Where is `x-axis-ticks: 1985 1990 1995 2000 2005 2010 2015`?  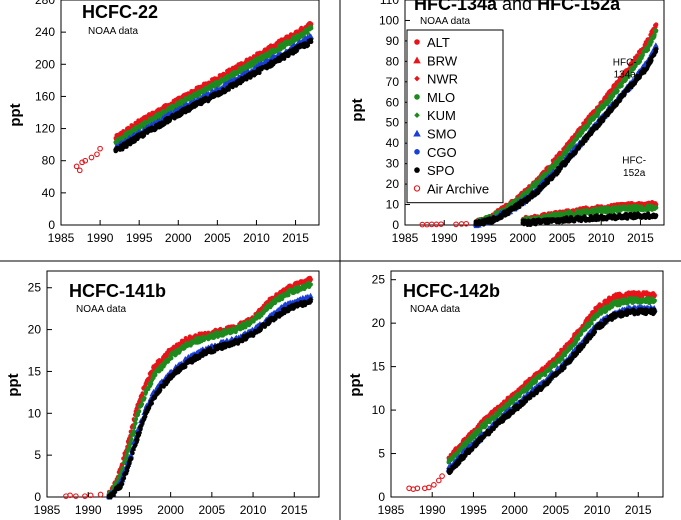 x-axis-ticks: 1985 1990 1995 2000 2005 2010 2015 is located at coordinates (523, 232).